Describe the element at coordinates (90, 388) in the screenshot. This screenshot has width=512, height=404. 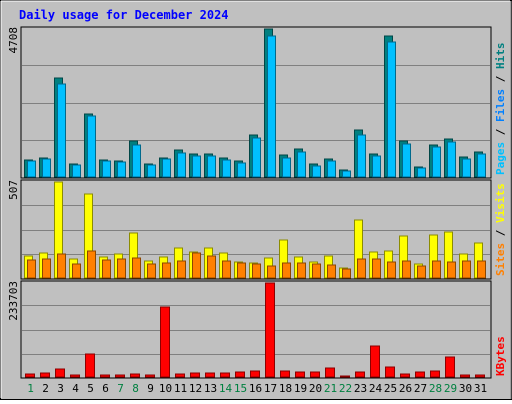
I see `x-tick-label: 5` at that location.